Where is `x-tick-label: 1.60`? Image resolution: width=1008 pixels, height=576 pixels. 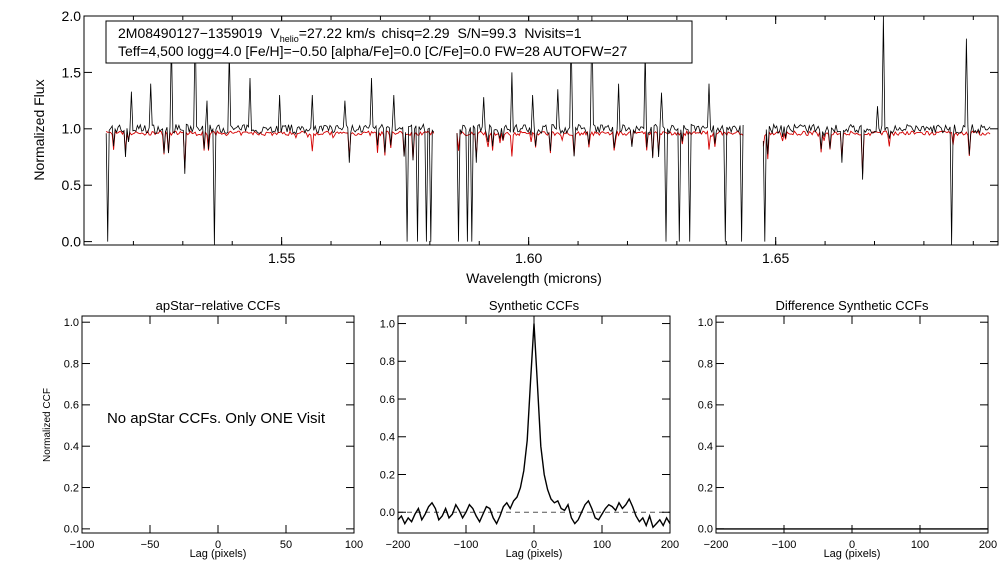 x-tick-label: 1.60 is located at coordinates (528, 258).